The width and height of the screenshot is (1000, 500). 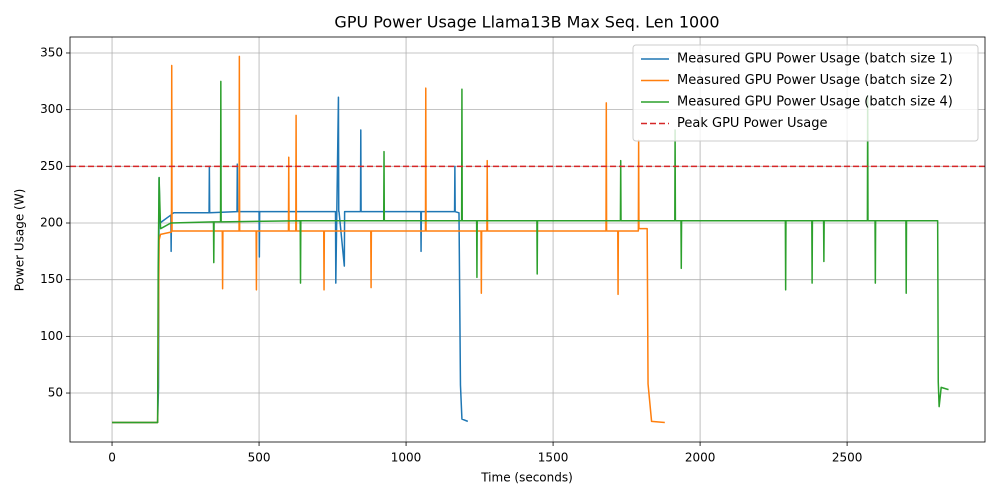 What do you see at coordinates (553, 458) in the screenshot?
I see `x-tick-label: 1500` at bounding box center [553, 458].